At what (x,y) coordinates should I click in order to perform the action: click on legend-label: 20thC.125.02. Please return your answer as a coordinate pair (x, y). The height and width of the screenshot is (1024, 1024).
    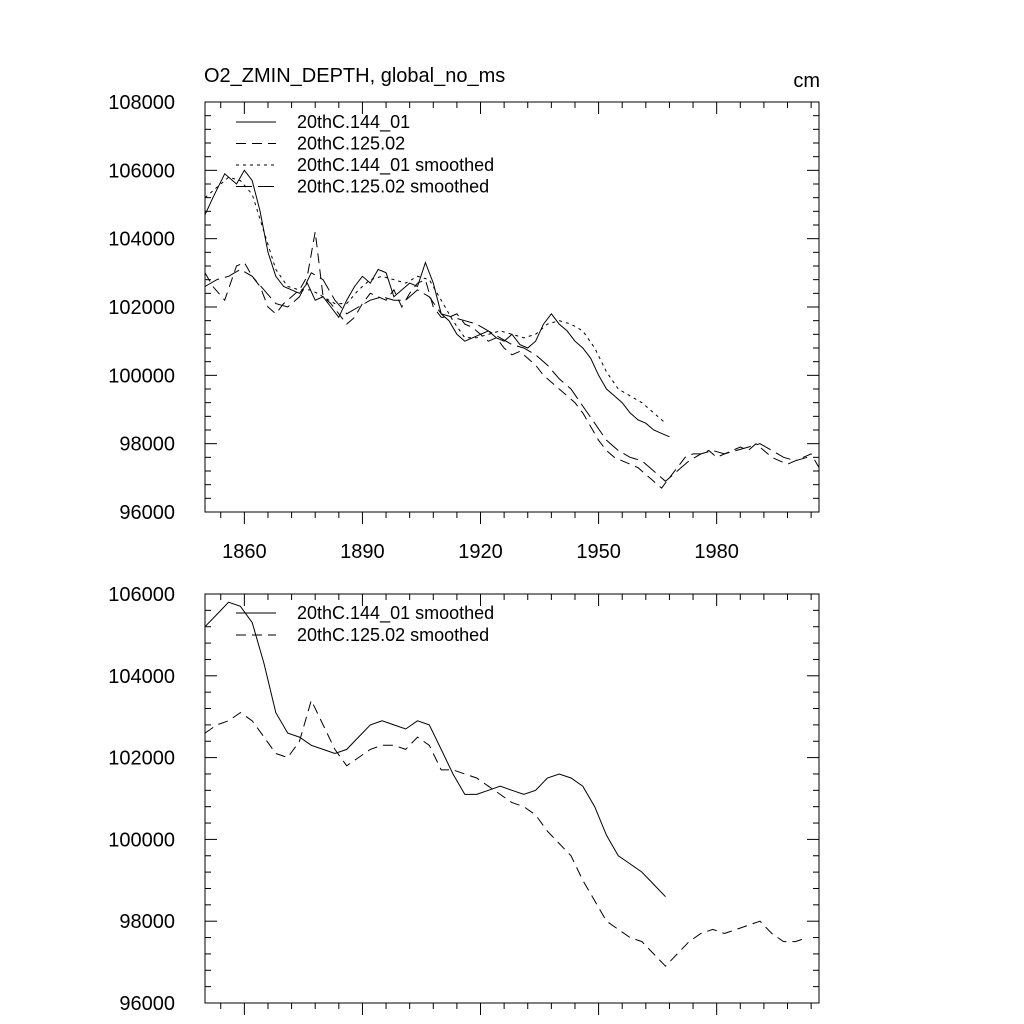
    Looking at the image, I should click on (351, 144).